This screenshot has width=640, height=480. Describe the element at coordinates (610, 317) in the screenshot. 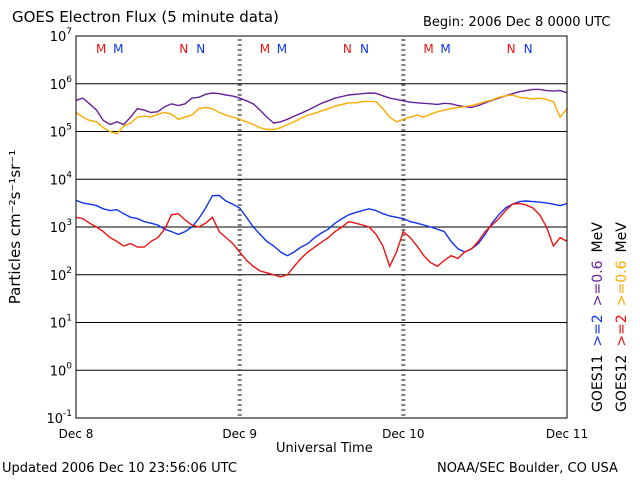

I see `right-legend: GOES11>=2>=0.6MeV GOES12>=2>=0.6MeV` at that location.